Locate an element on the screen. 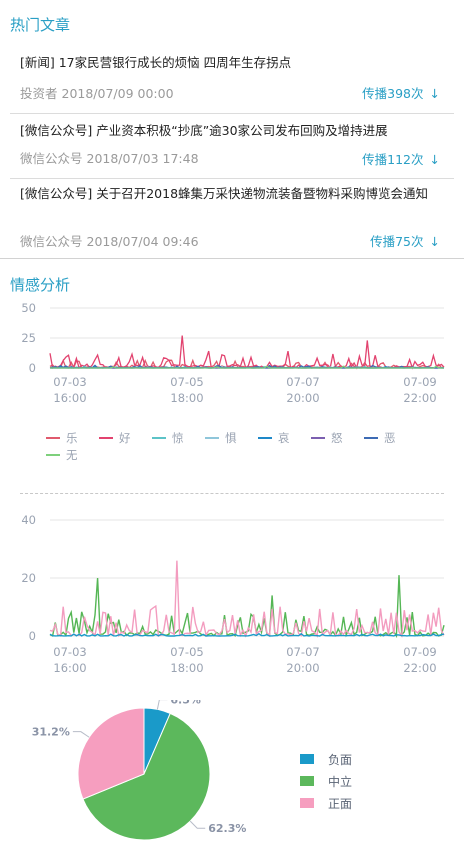 This screenshot has height=864, width=464. legend-item: 惧 is located at coordinates (231, 438).